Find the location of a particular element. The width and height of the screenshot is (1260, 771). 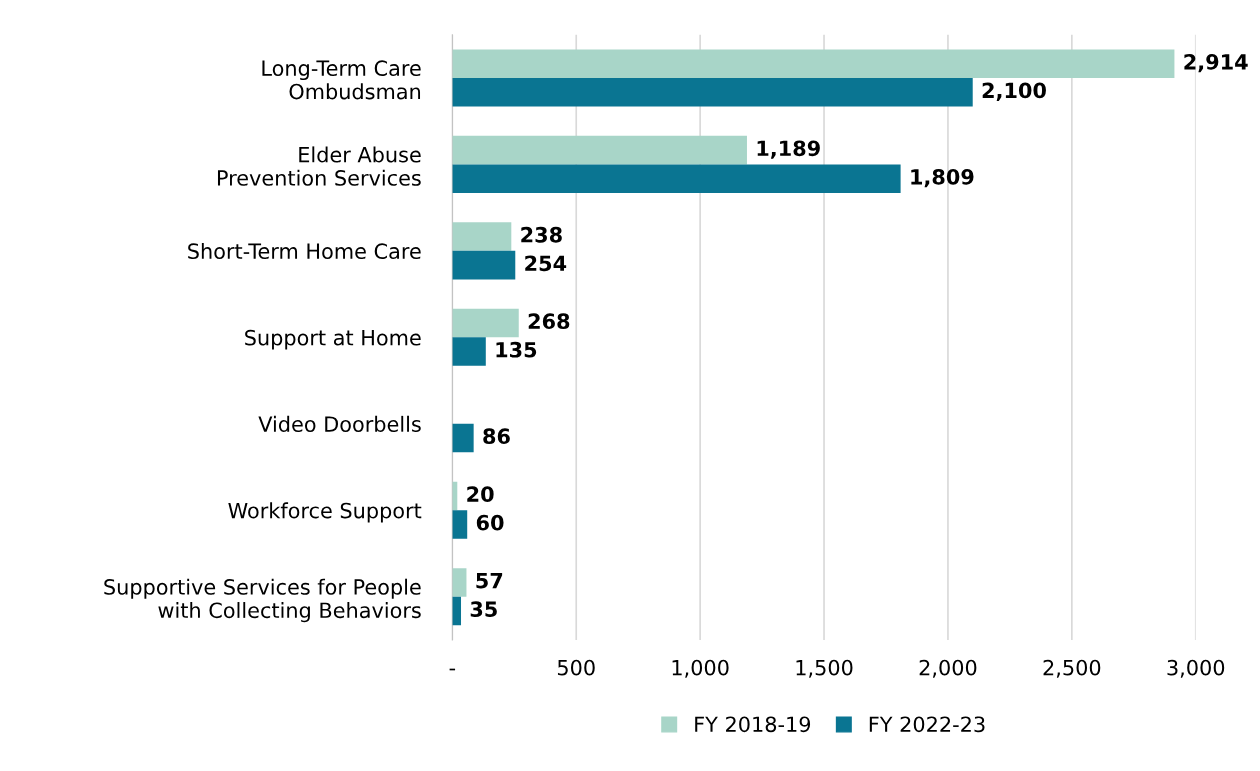

data-label: 2,914 is located at coordinates (1216, 63).